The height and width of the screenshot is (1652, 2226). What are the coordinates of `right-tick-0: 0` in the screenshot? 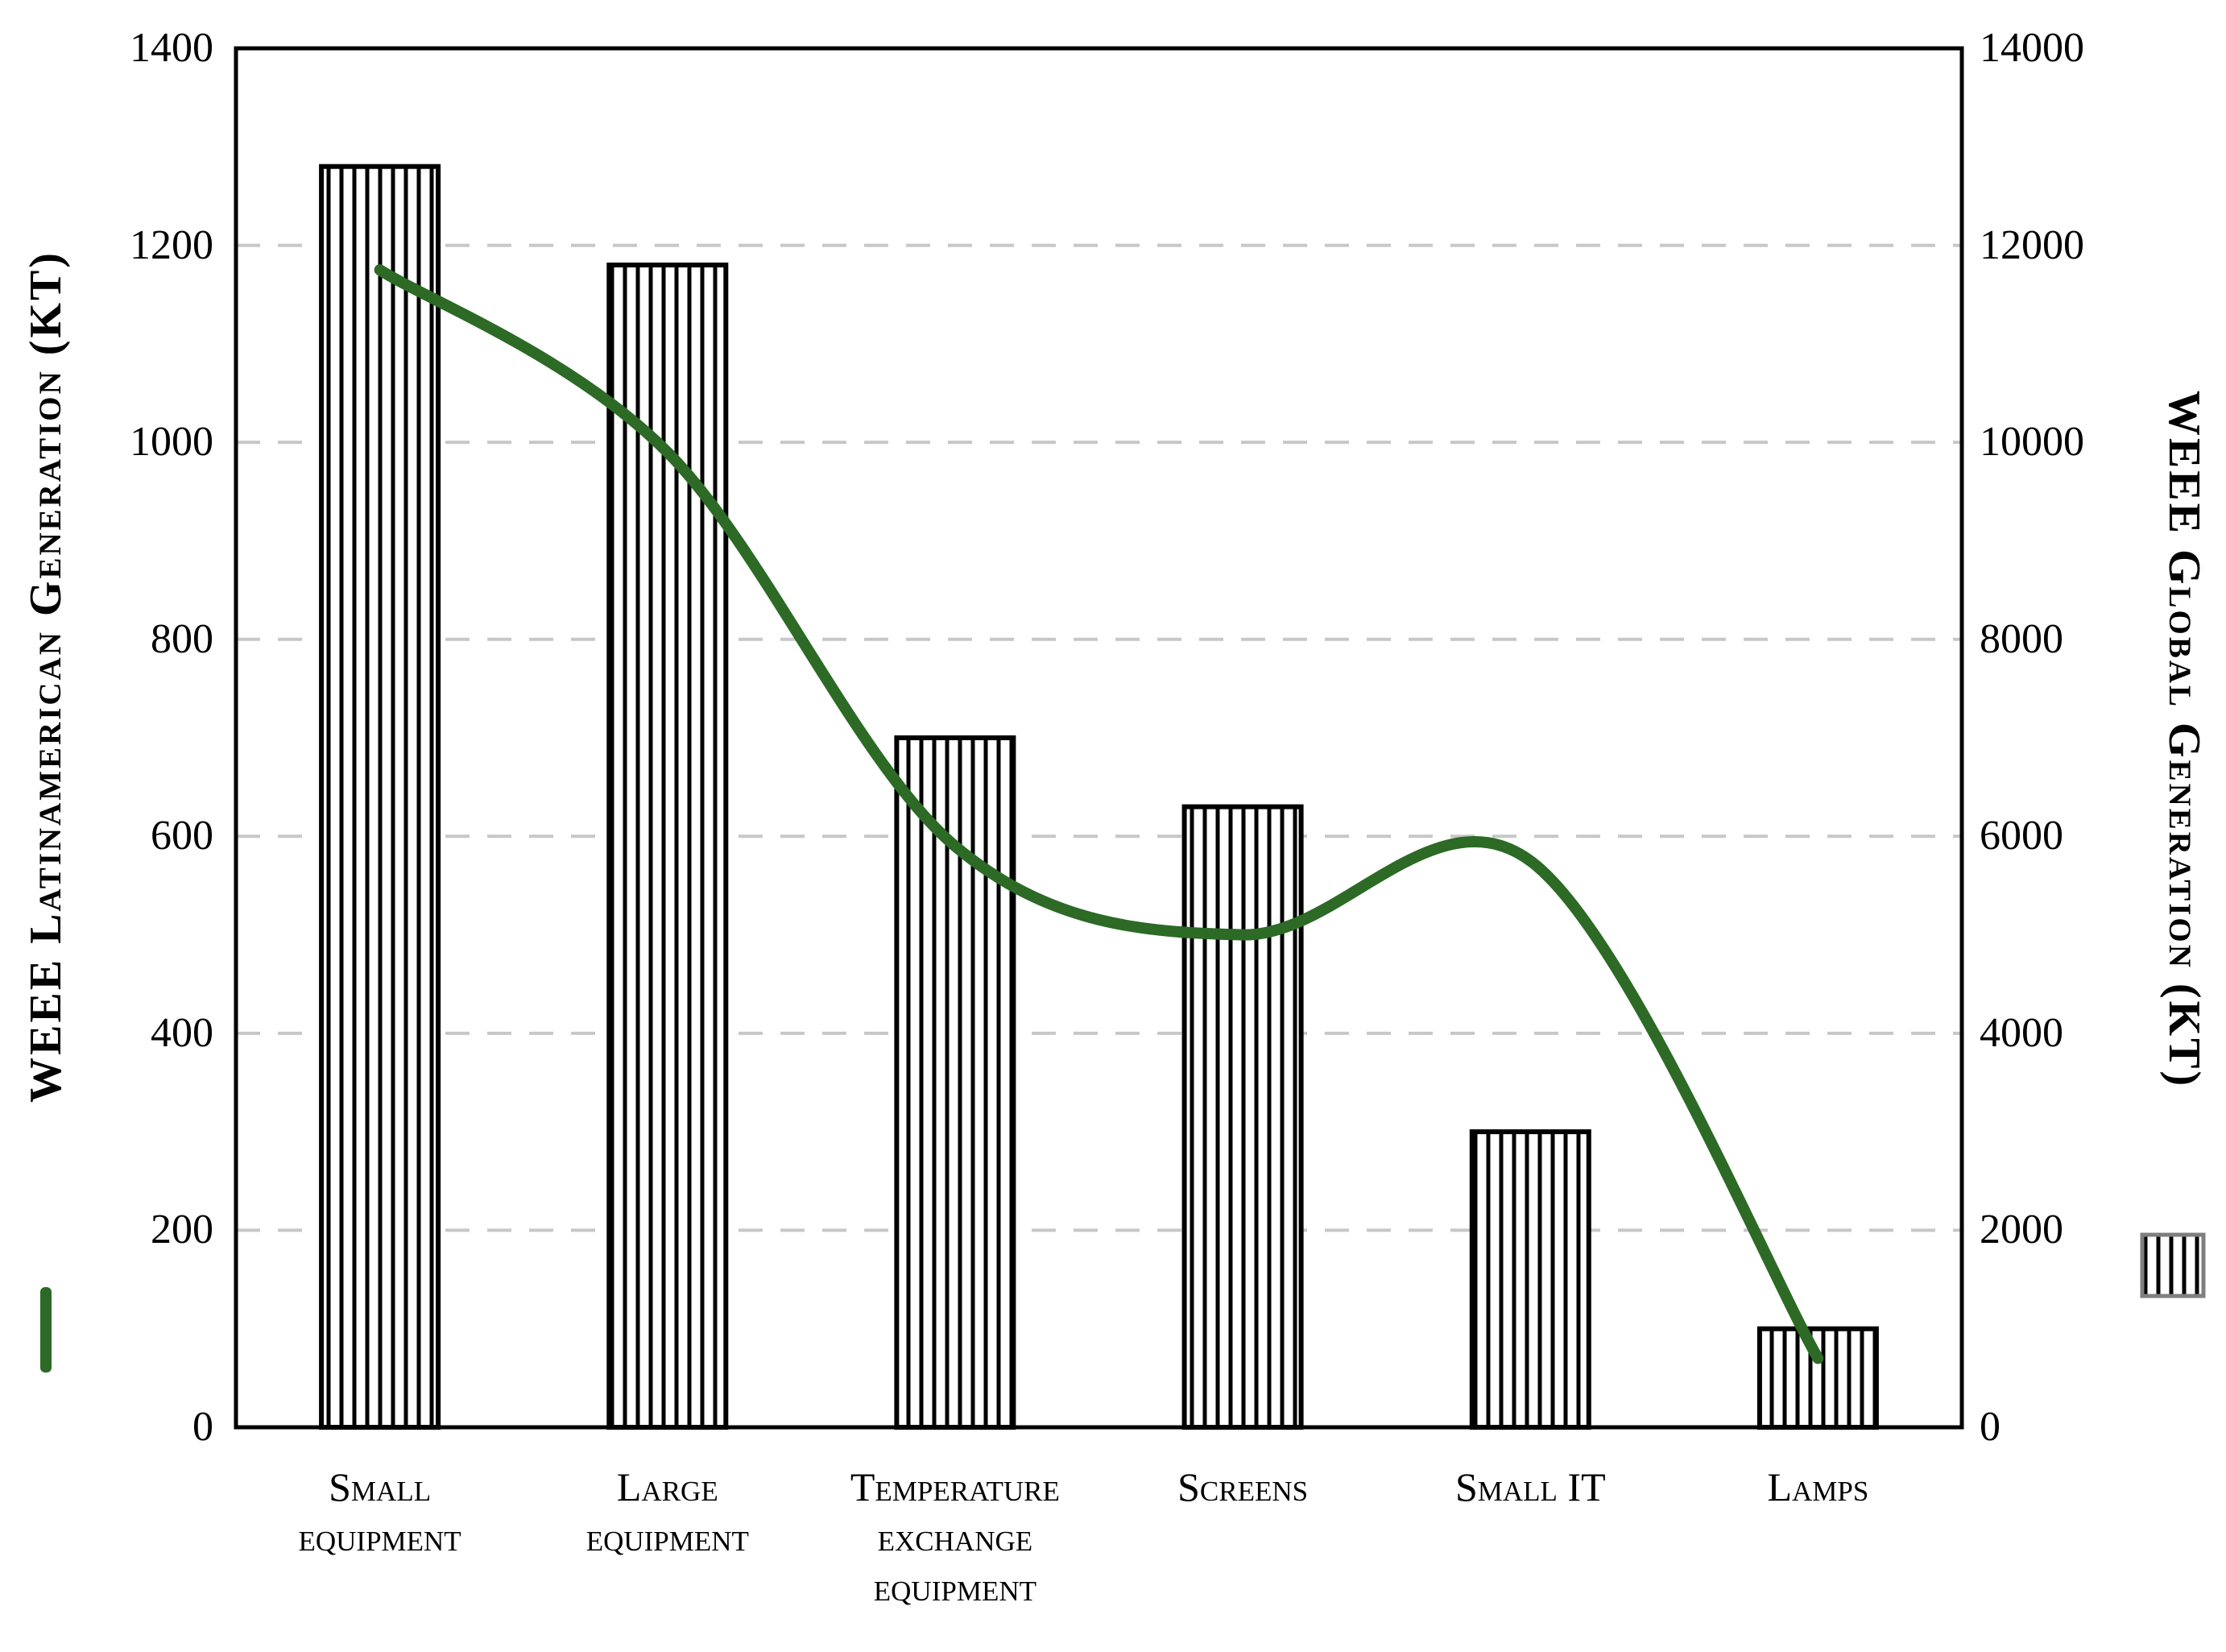 It's located at (1991, 1427).